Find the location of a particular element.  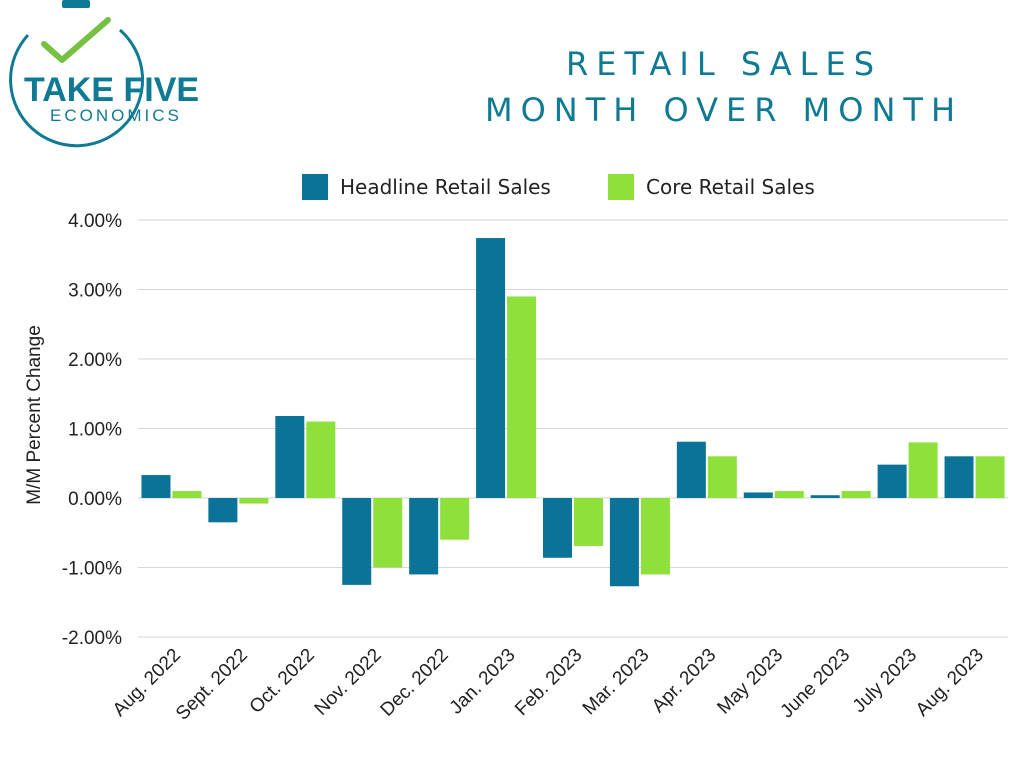

y-tick-label: 1.00% is located at coordinates (95, 430).